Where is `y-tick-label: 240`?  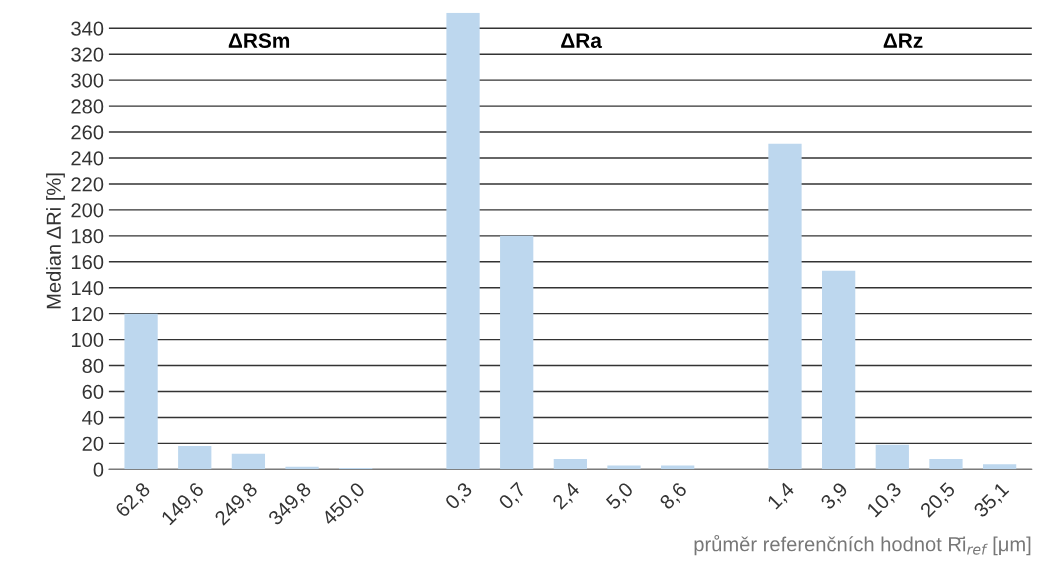
y-tick-label: 240 is located at coordinates (87, 158).